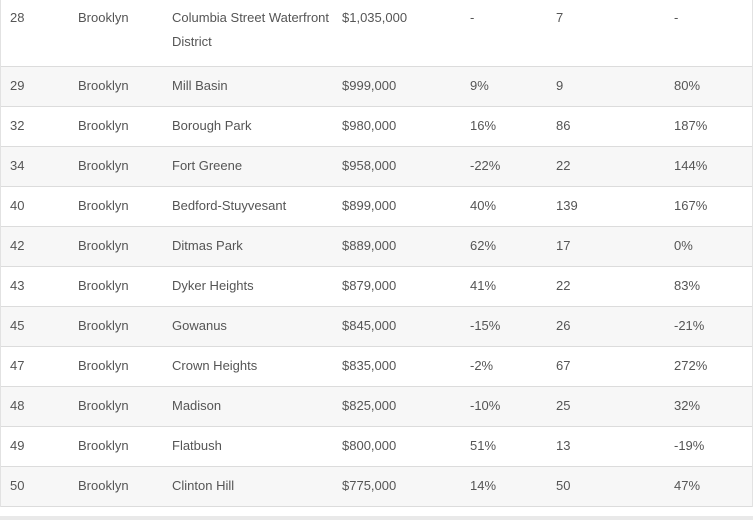 The width and height of the screenshot is (753, 520). What do you see at coordinates (689, 445) in the screenshot?
I see `percent-cell: -19%` at bounding box center [689, 445].